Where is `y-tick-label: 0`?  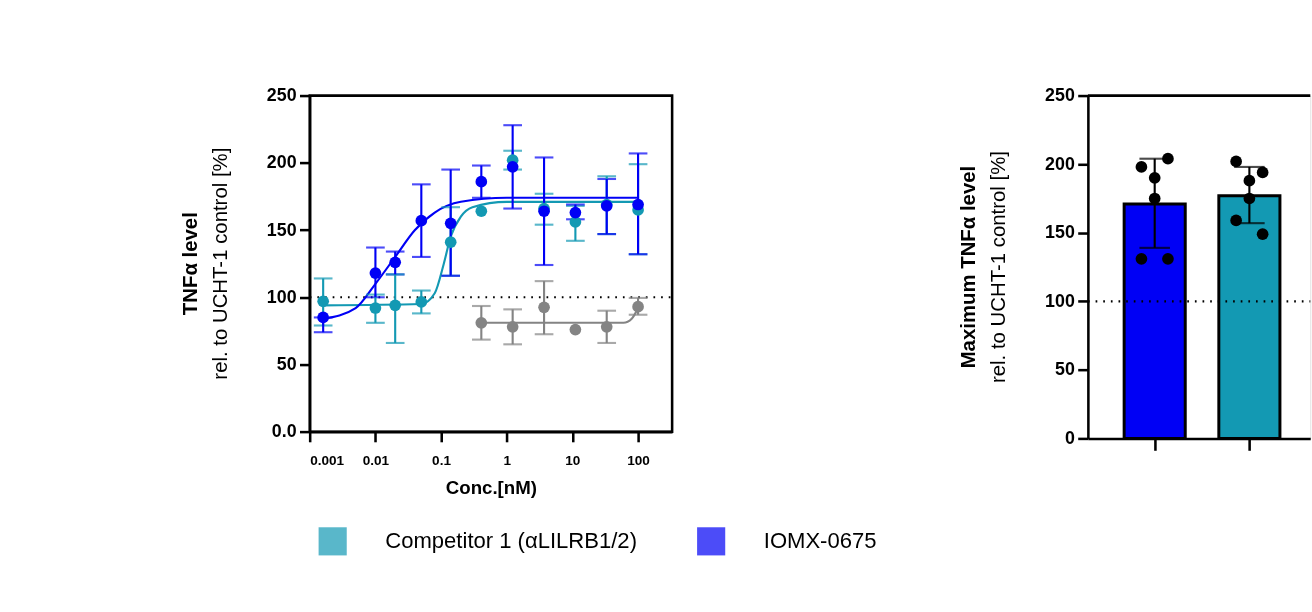 y-tick-label: 0 is located at coordinates (1069, 438).